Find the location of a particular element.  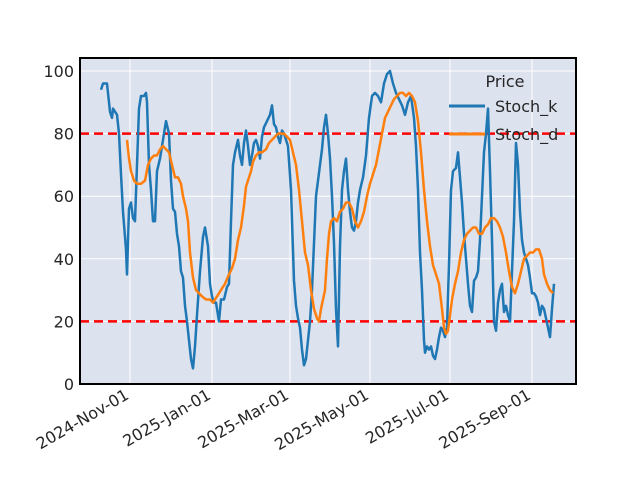

legend-title: Price is located at coordinates (504, 81).